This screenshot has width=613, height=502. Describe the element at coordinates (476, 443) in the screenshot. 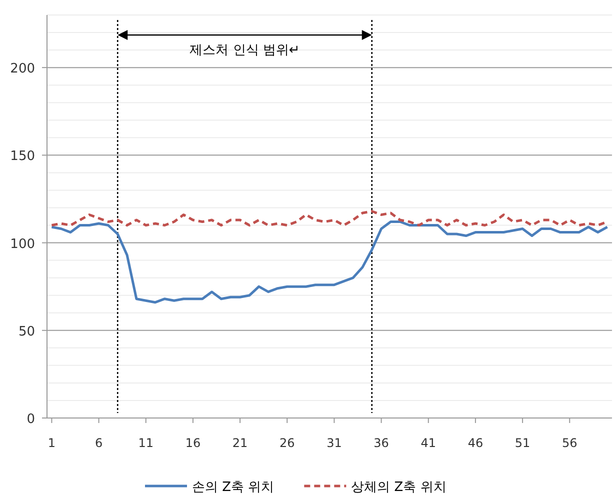

I see `x-tick-label: 46` at that location.